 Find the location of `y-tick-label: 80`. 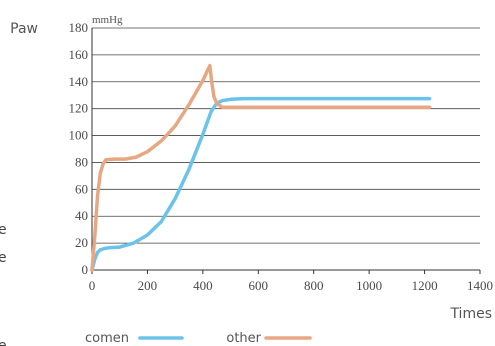

y-tick-label: 80 is located at coordinates (81, 161).